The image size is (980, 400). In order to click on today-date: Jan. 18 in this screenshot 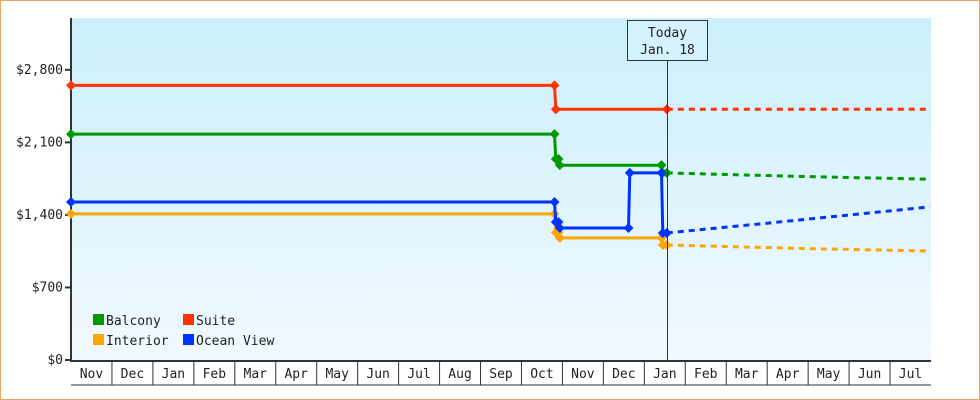, I will do `click(667, 50)`.